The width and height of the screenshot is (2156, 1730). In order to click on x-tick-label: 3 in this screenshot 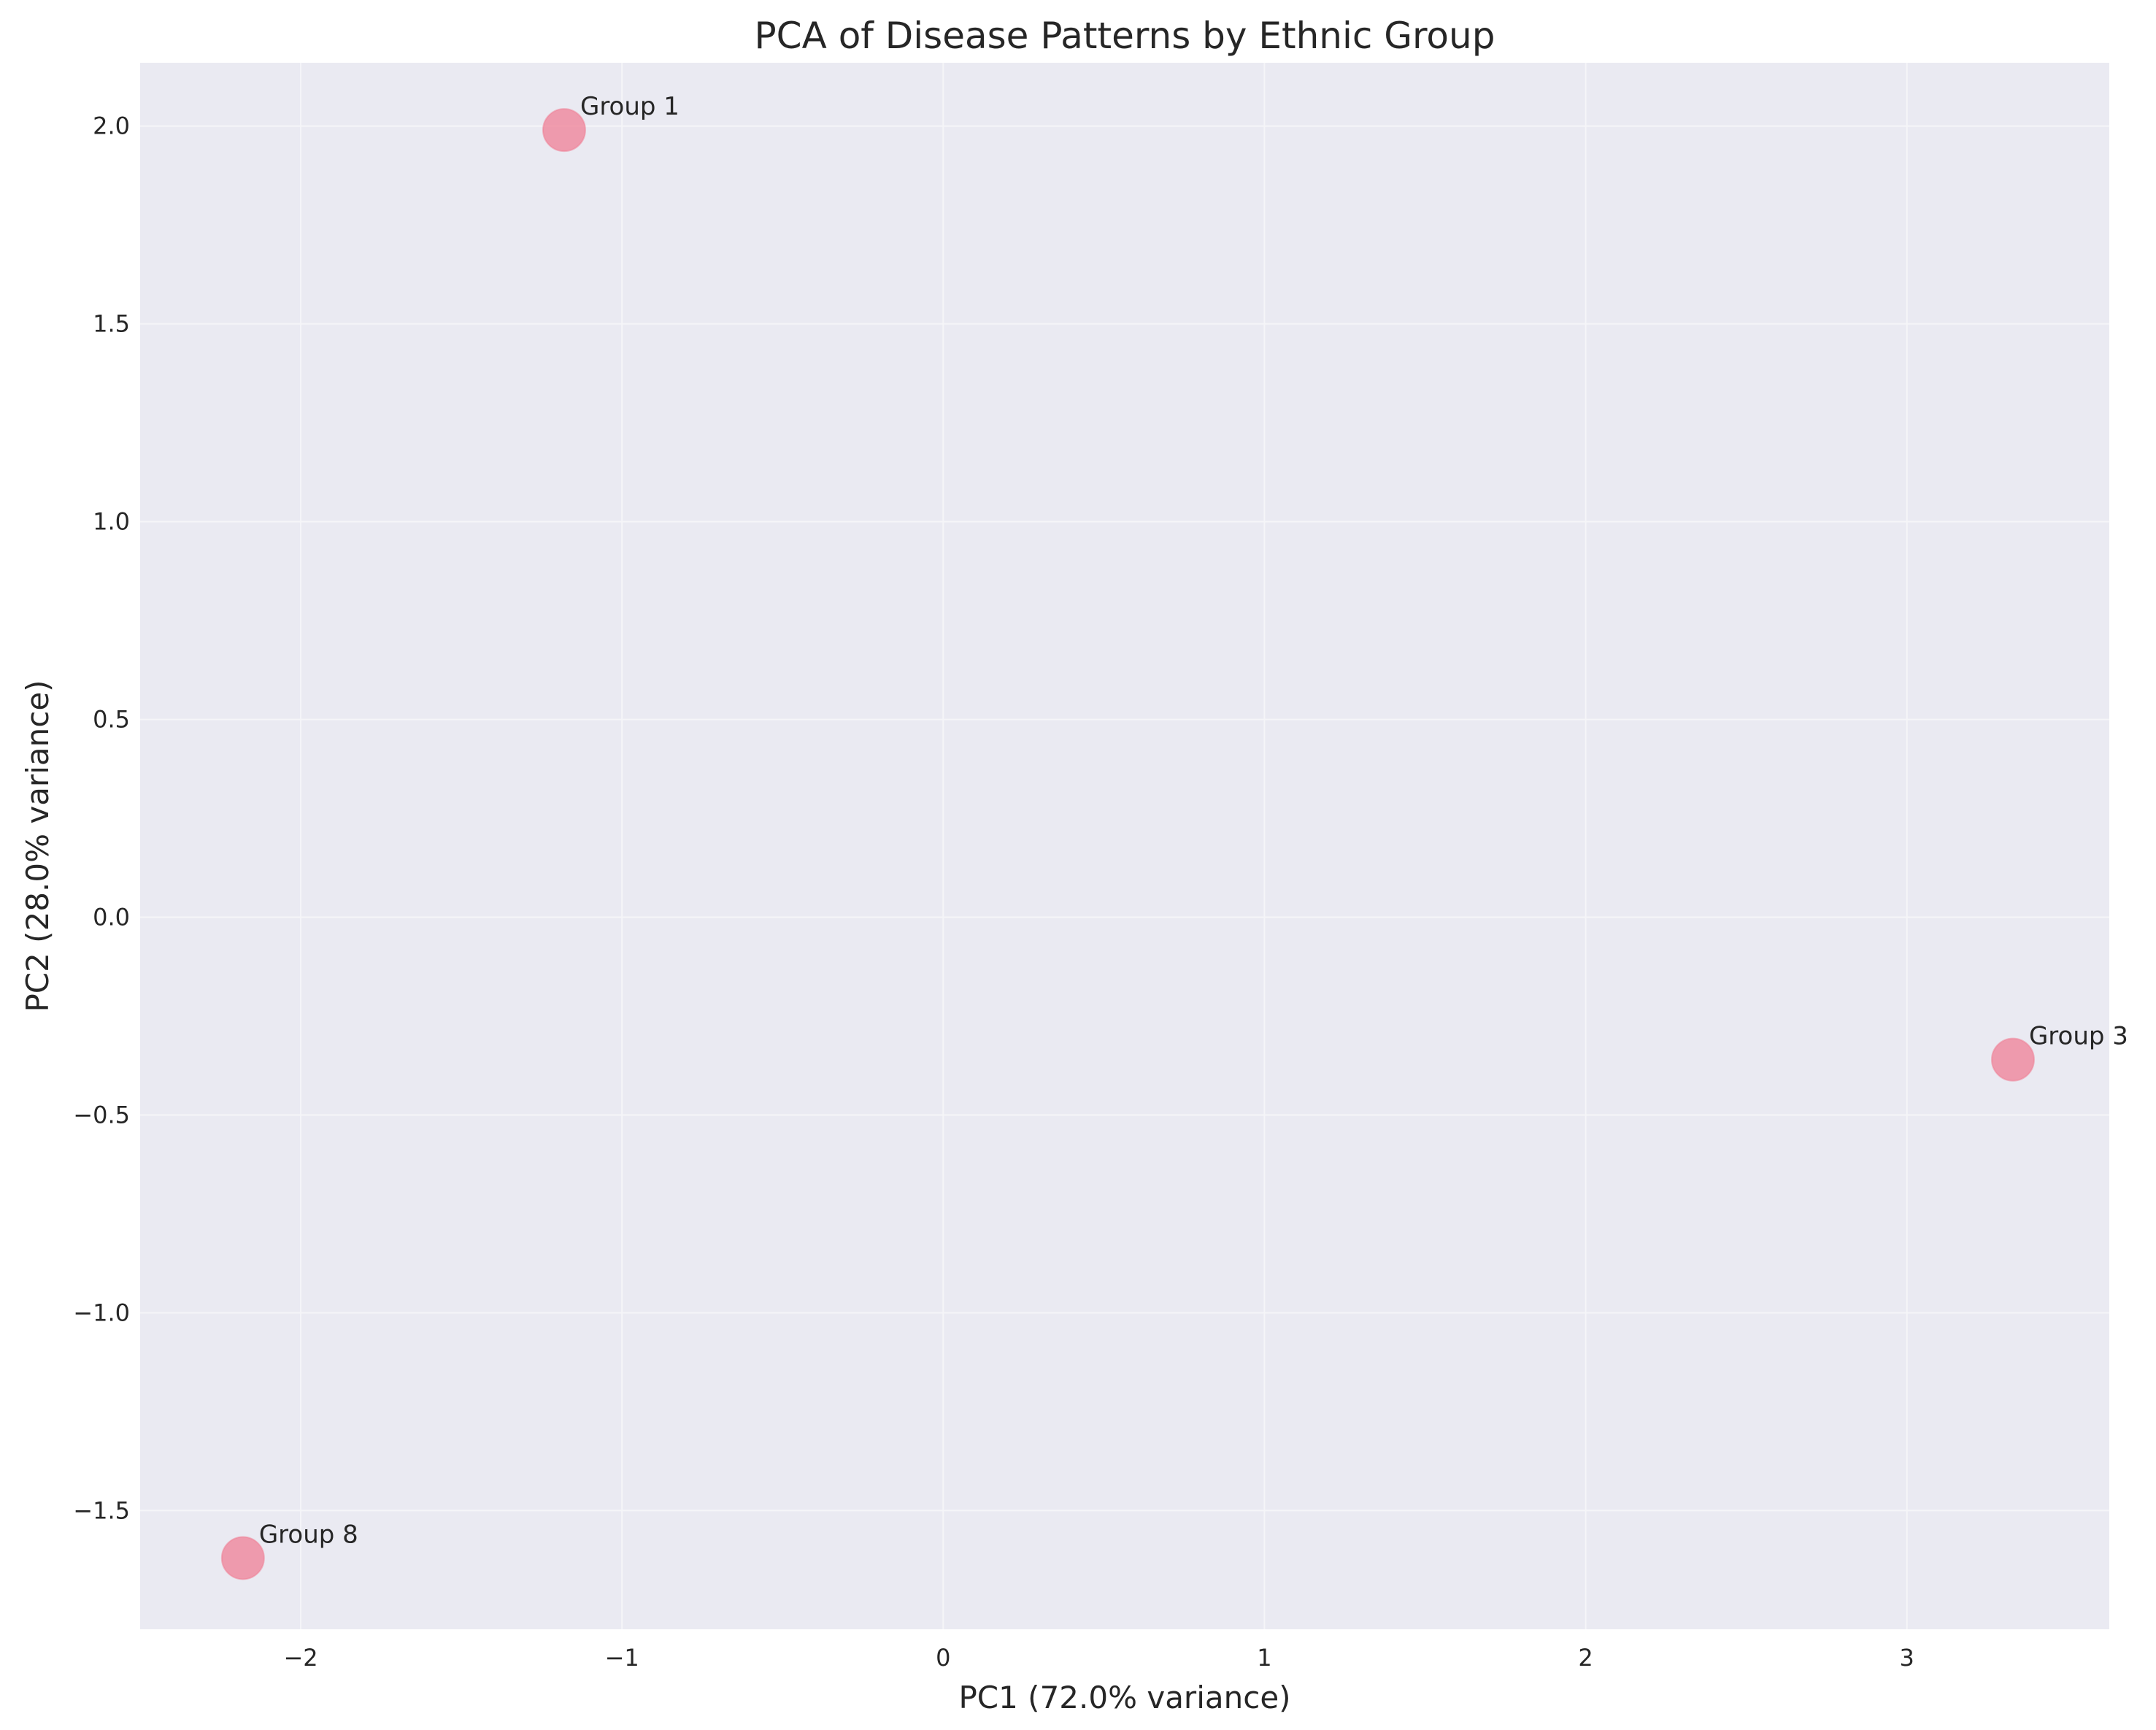, I will do `click(1907, 1658)`.